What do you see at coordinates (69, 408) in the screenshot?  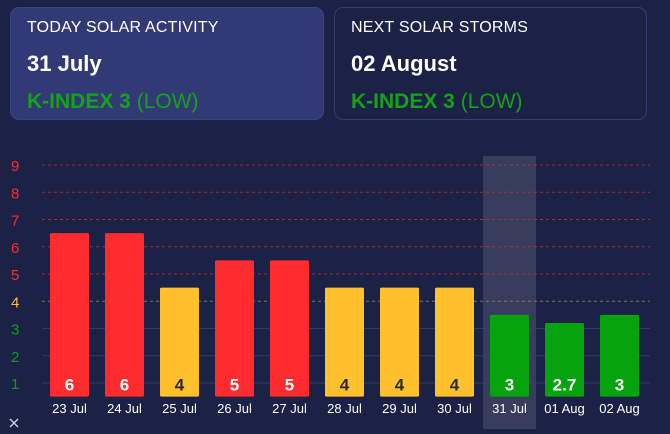 I see `x-tick-label: 23 Jul` at bounding box center [69, 408].